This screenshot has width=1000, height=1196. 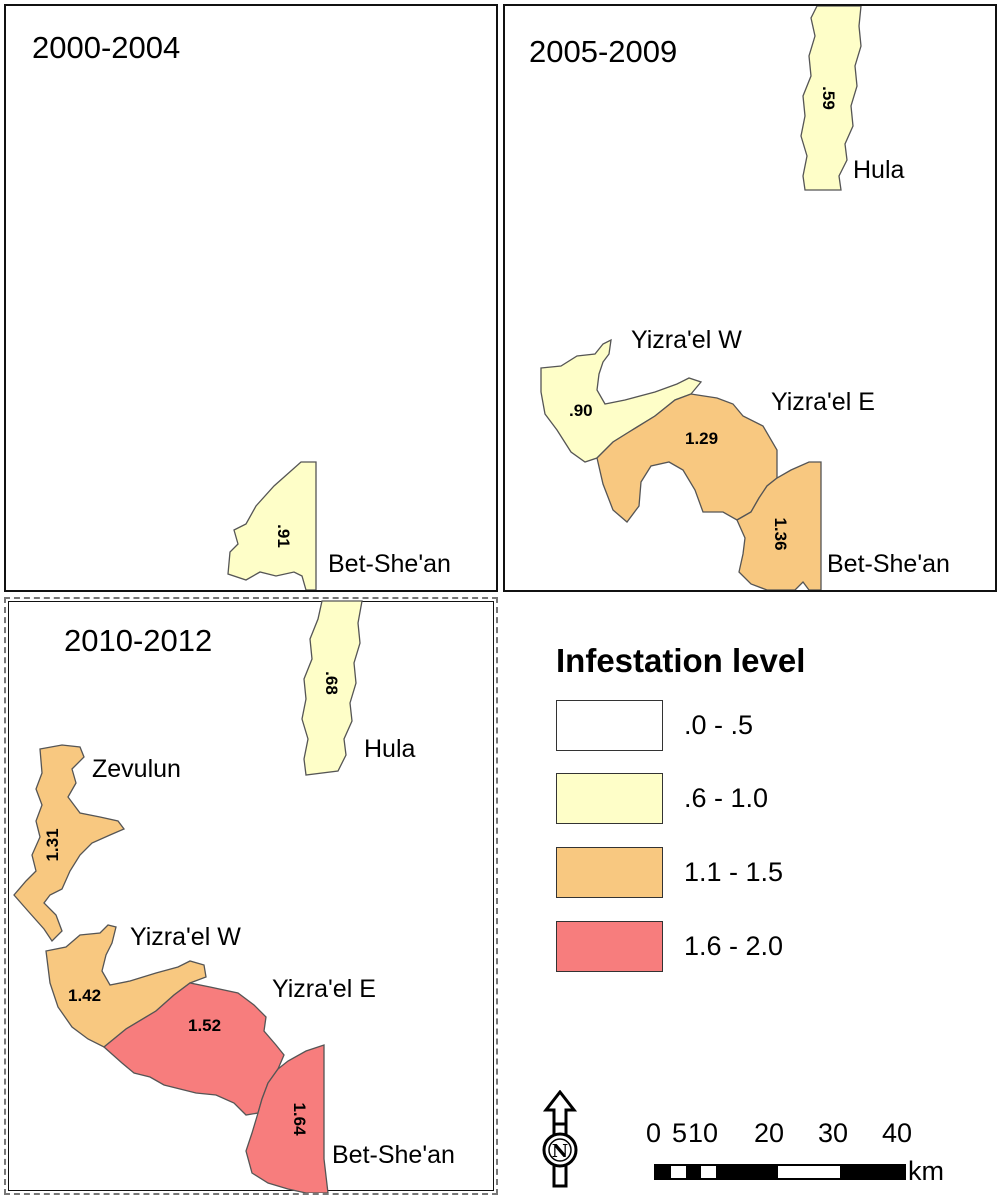 I want to click on label-yizrael-w-2010: Yizra'el W, so click(x=185, y=937).